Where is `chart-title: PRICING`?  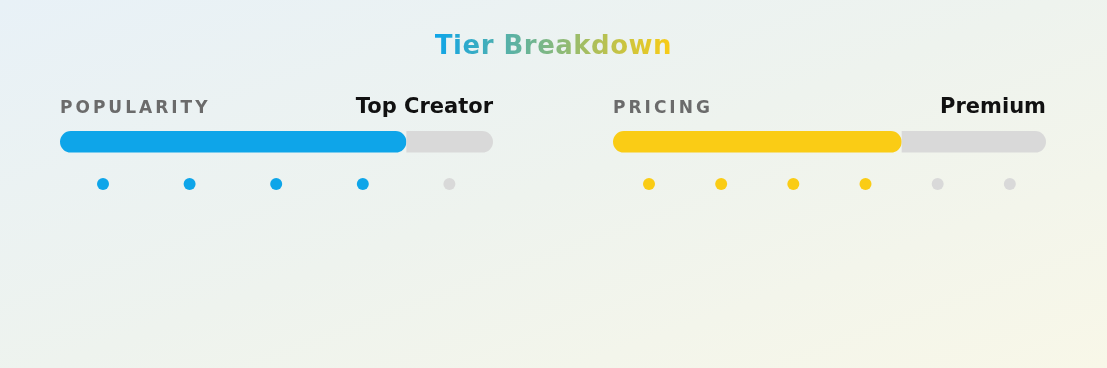
chart-title: PRICING is located at coordinates (663, 107).